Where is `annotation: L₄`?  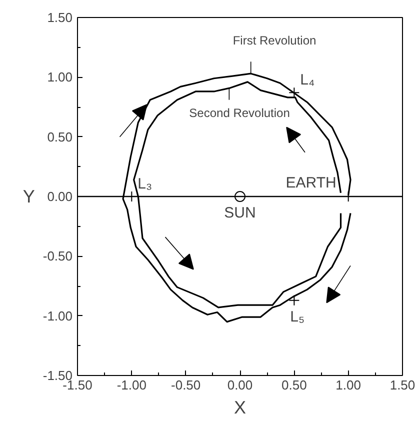
annotation: L₄ is located at coordinates (307, 80).